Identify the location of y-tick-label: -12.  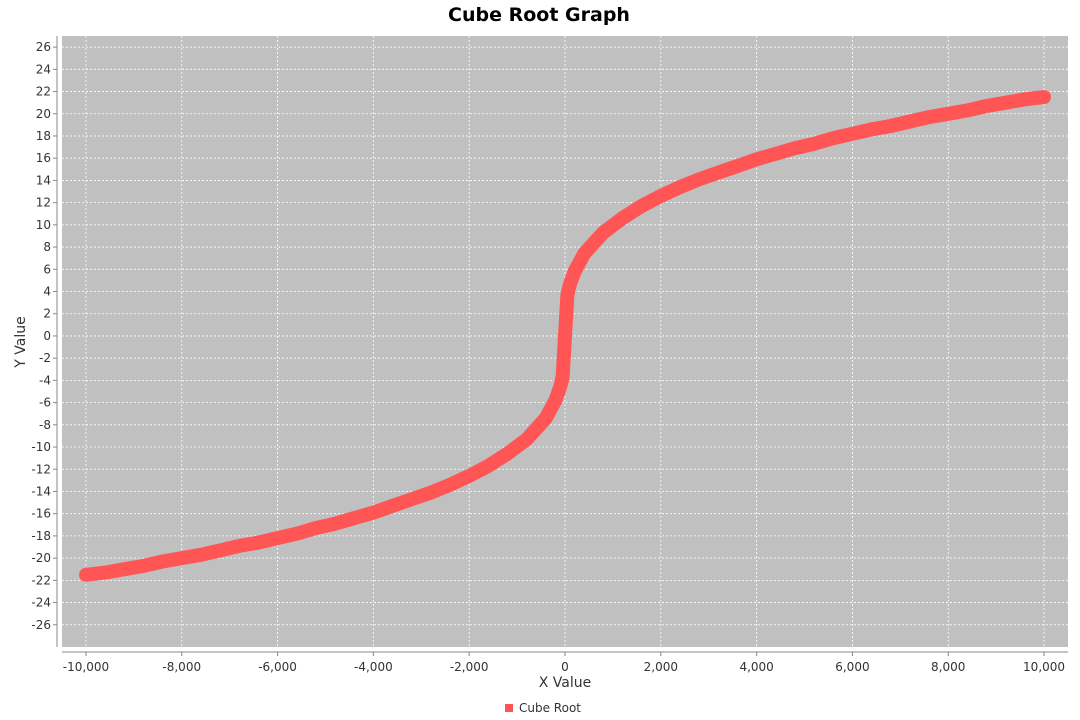
(41, 469).